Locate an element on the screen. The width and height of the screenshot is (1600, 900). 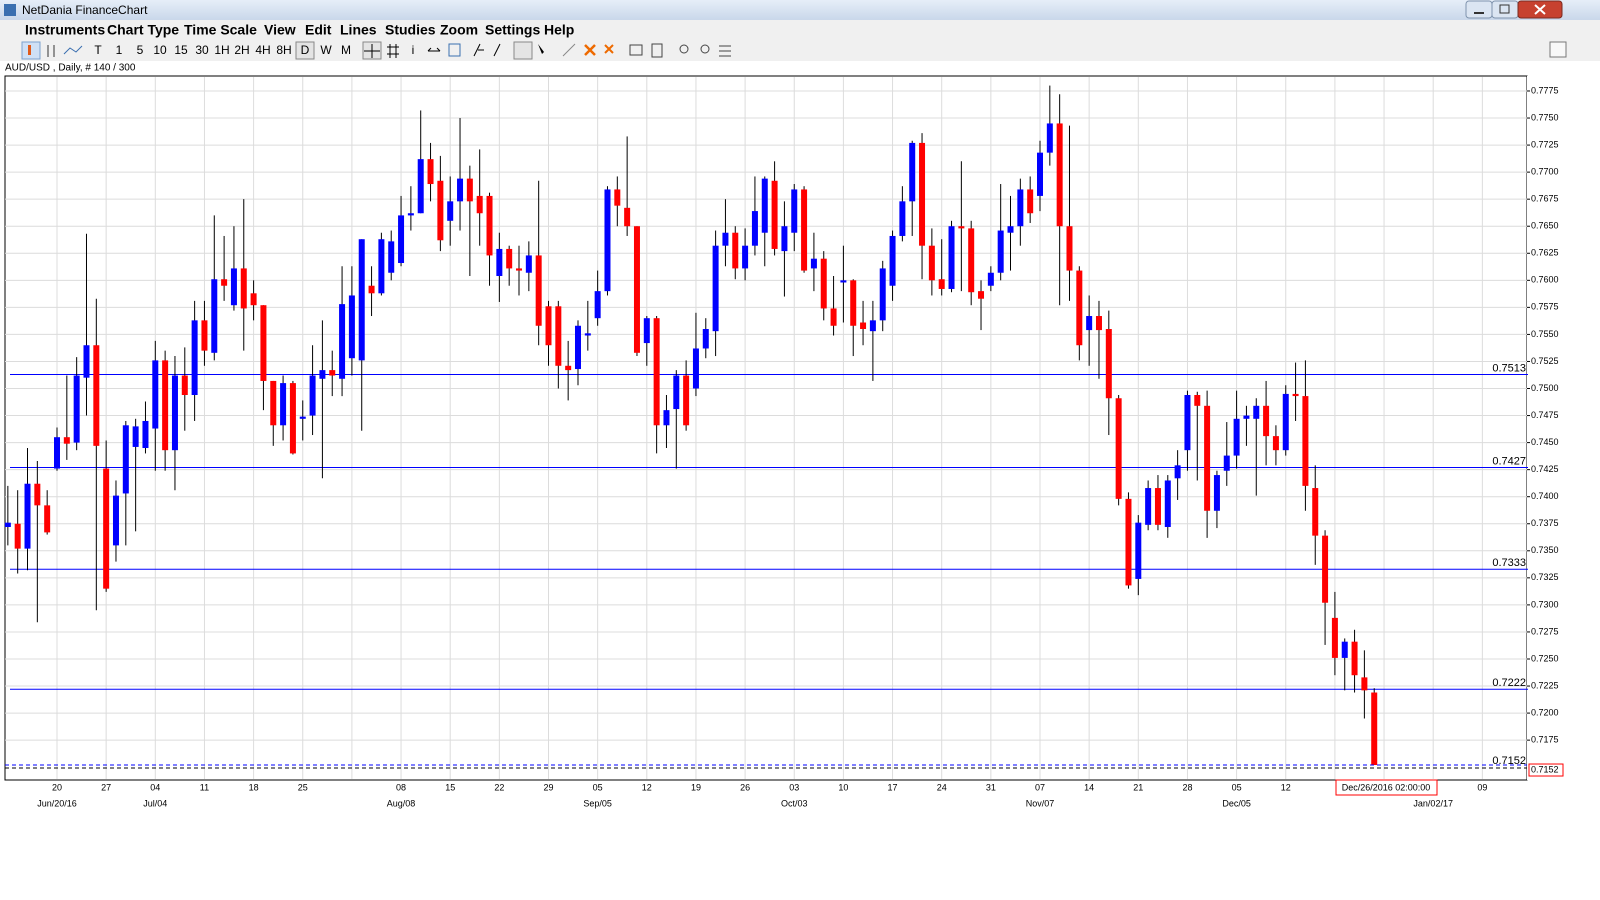
toolbar-button: i is located at coordinates (413, 50).